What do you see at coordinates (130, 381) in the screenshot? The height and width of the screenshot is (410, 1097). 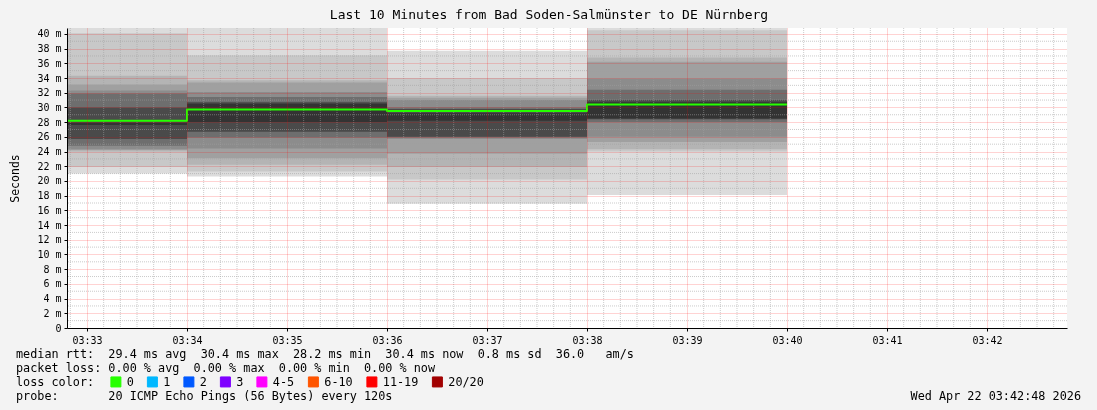 I see `legend-label: 0` at bounding box center [130, 381].